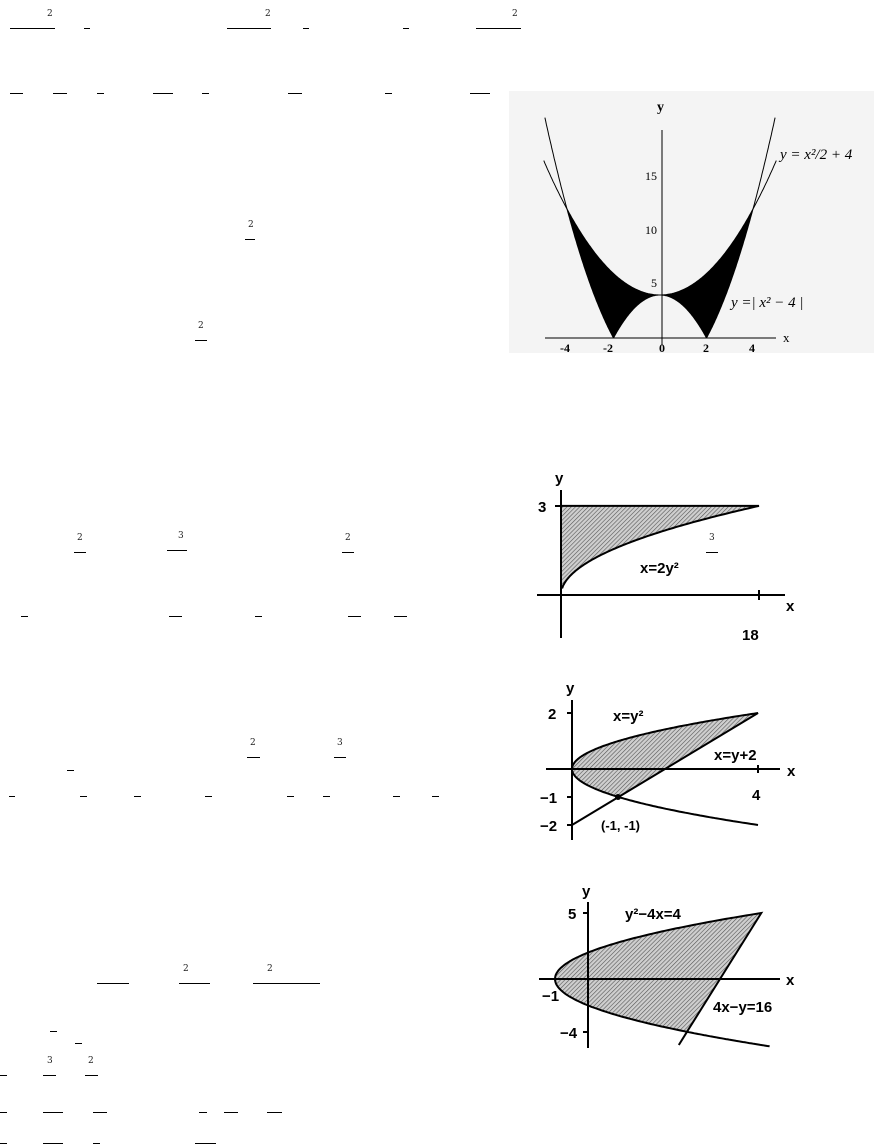 The width and height of the screenshot is (874, 1144). Describe the element at coordinates (660, 546) in the screenshot. I see `graph-2-shaded-region` at that location.